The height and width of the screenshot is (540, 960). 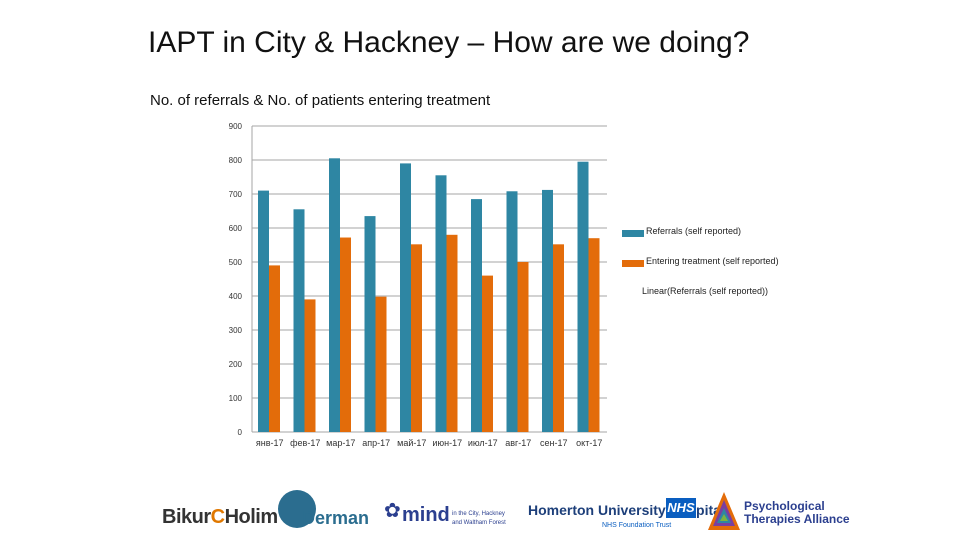 I want to click on legend-label-trendline: Linear(Referrals (self reported)), so click(x=705, y=291).